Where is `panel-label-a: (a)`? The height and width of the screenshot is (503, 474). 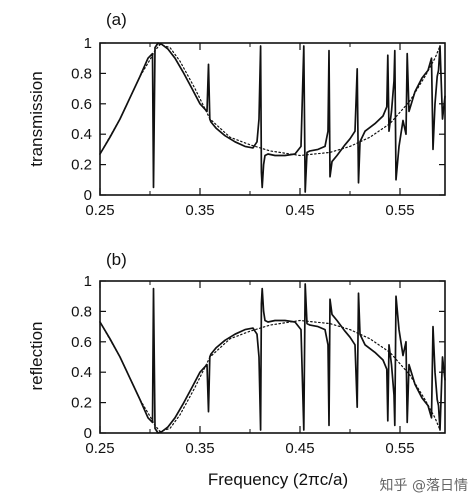 panel-label-a: (a) is located at coordinates (116, 19).